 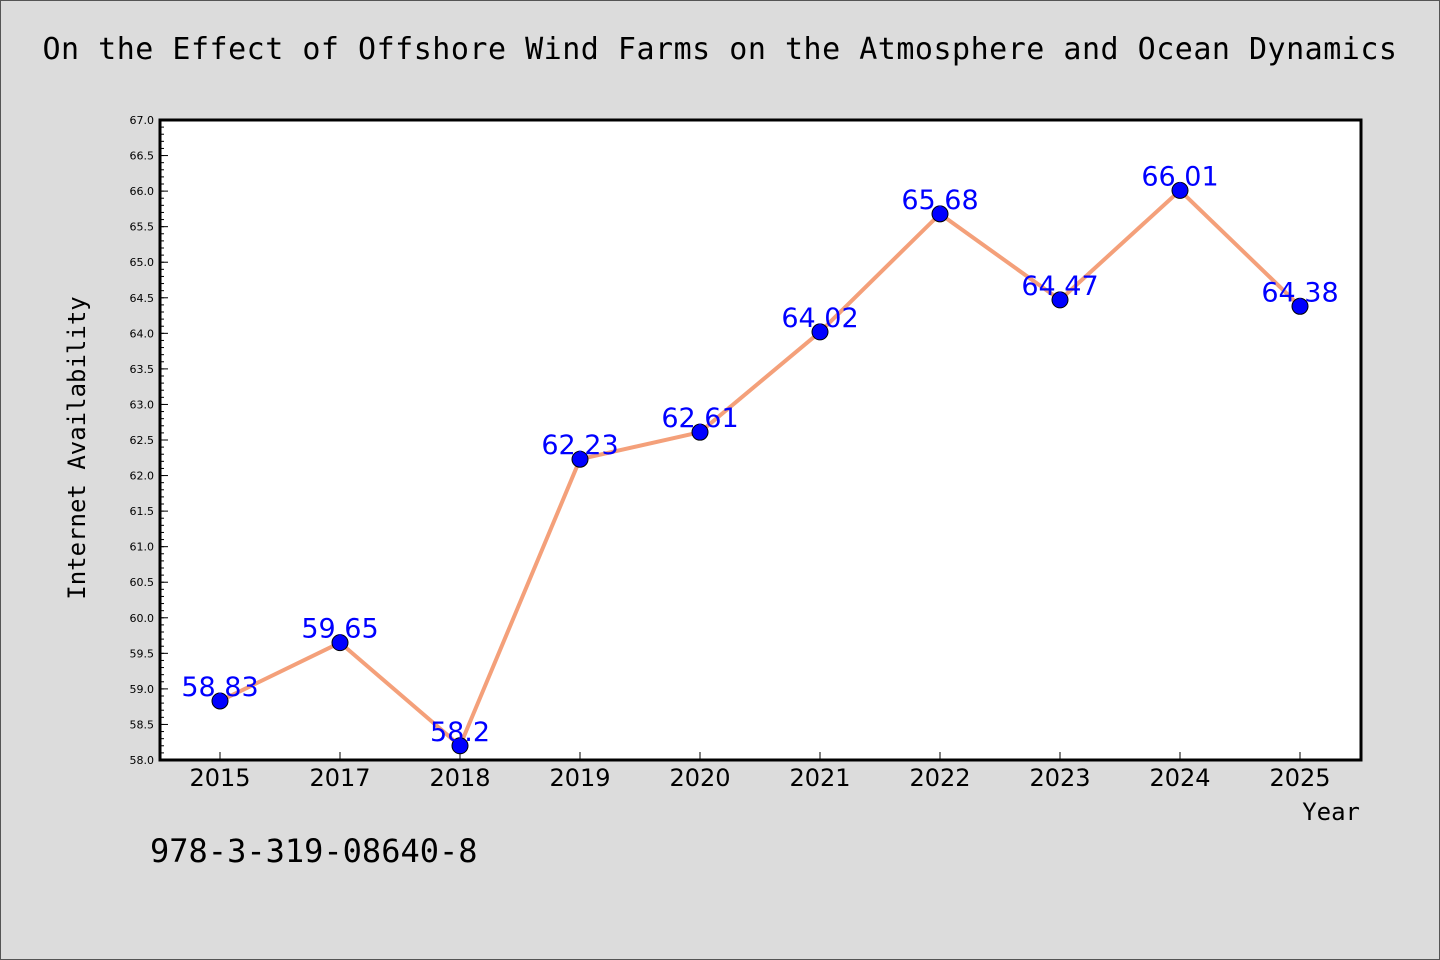 I want to click on data-label: 66.01, so click(x=1179, y=176).